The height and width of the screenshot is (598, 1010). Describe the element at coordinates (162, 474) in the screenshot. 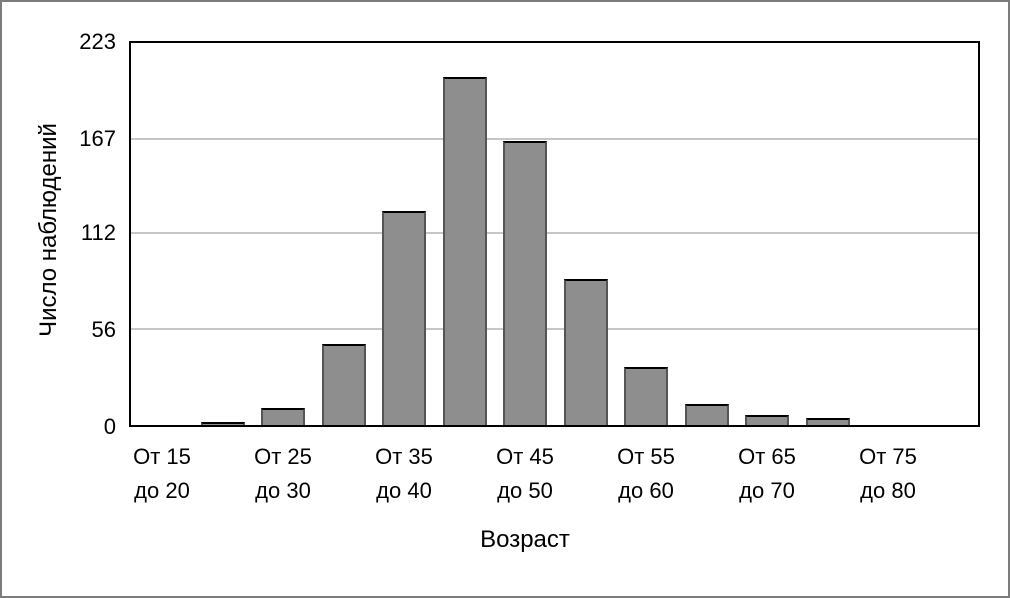

I see `x-tick-label: От 15 до 20` at that location.